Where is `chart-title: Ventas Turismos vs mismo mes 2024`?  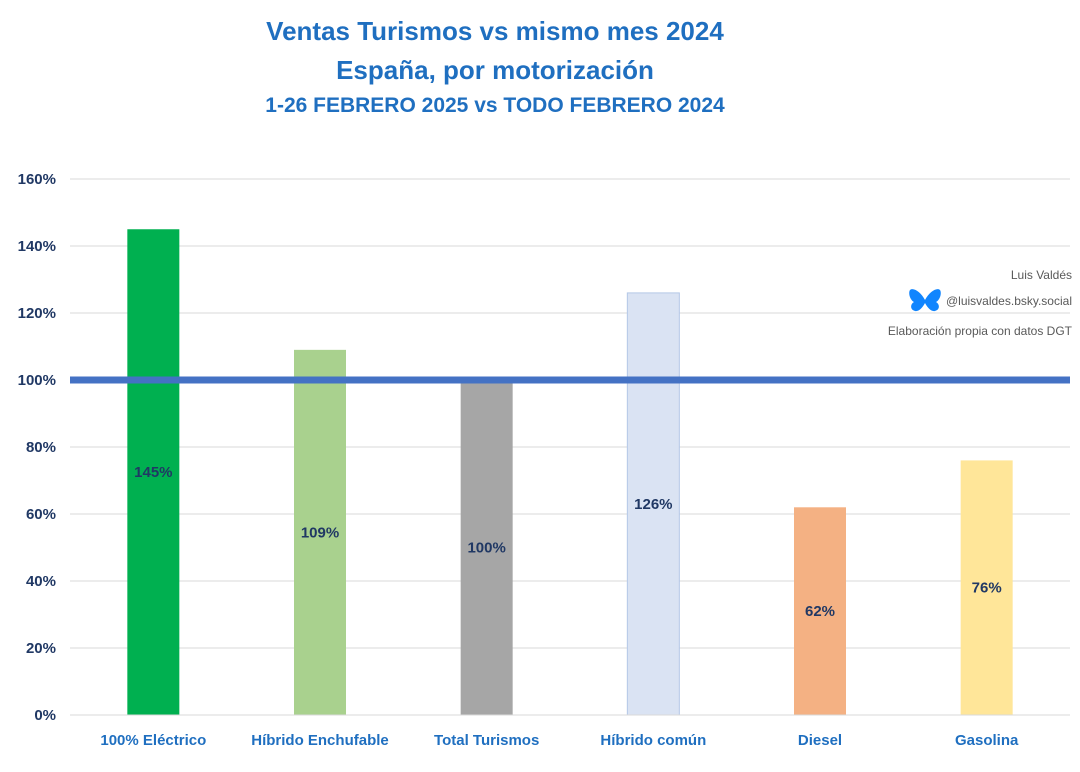
chart-title: Ventas Turismos vs mismo mes 2024 is located at coordinates (495, 31).